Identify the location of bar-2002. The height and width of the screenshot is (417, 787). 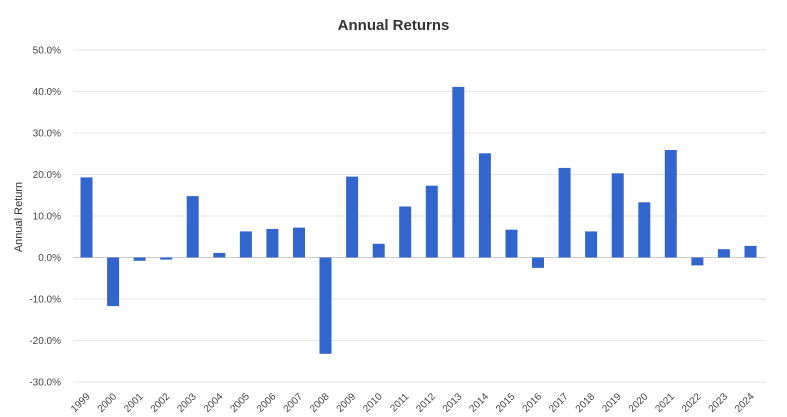
(166, 258).